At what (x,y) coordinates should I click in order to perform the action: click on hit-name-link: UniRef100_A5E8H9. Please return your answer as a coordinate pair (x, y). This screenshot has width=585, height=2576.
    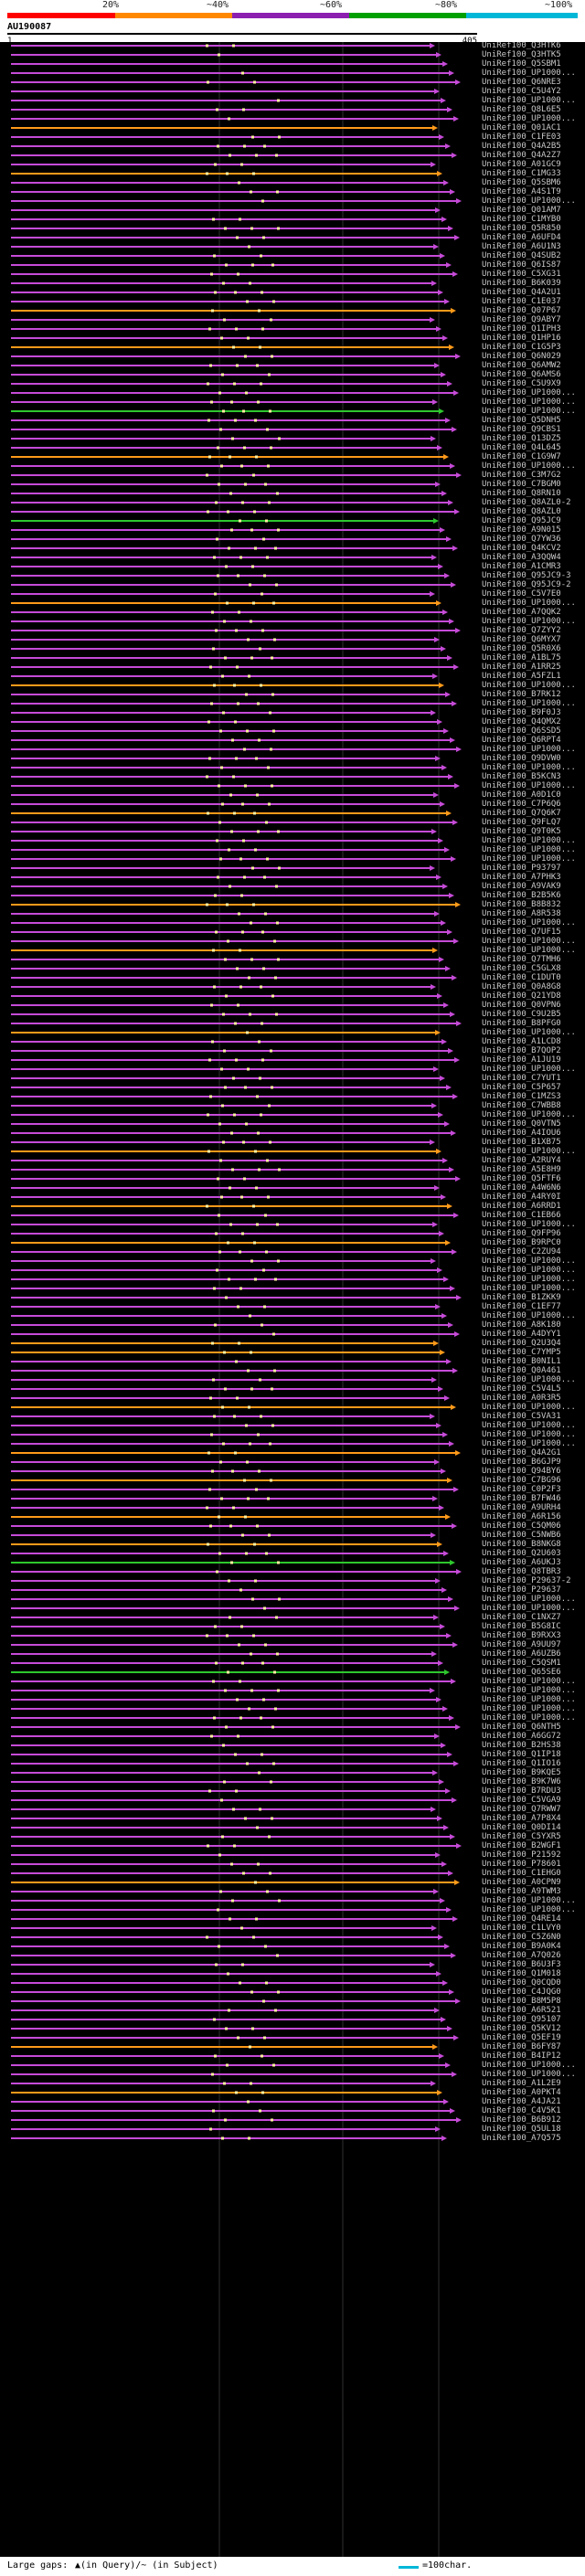
    Looking at the image, I should click on (521, 1169).